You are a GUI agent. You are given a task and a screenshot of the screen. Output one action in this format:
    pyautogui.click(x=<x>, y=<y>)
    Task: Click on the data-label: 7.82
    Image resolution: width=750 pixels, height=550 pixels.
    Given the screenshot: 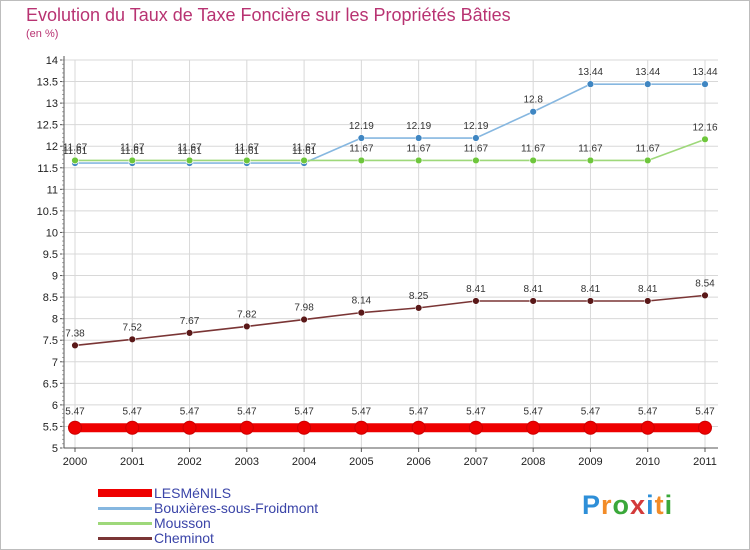 What is the action you would take?
    pyautogui.click(x=247, y=314)
    